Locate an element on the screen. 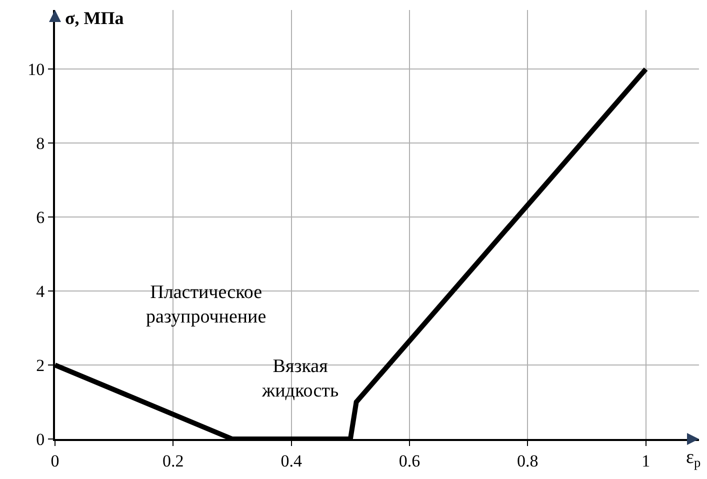  y-tick-label: 8 is located at coordinates (40, 144).